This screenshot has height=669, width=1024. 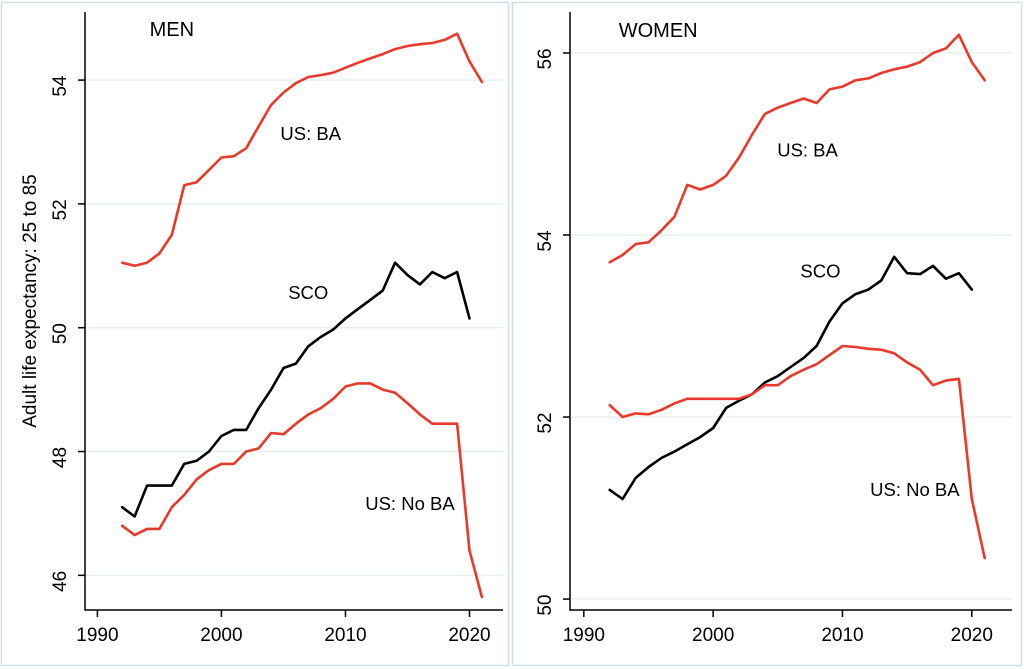 I want to click on women-label-us-no-ba: US: No BA, so click(x=915, y=489).